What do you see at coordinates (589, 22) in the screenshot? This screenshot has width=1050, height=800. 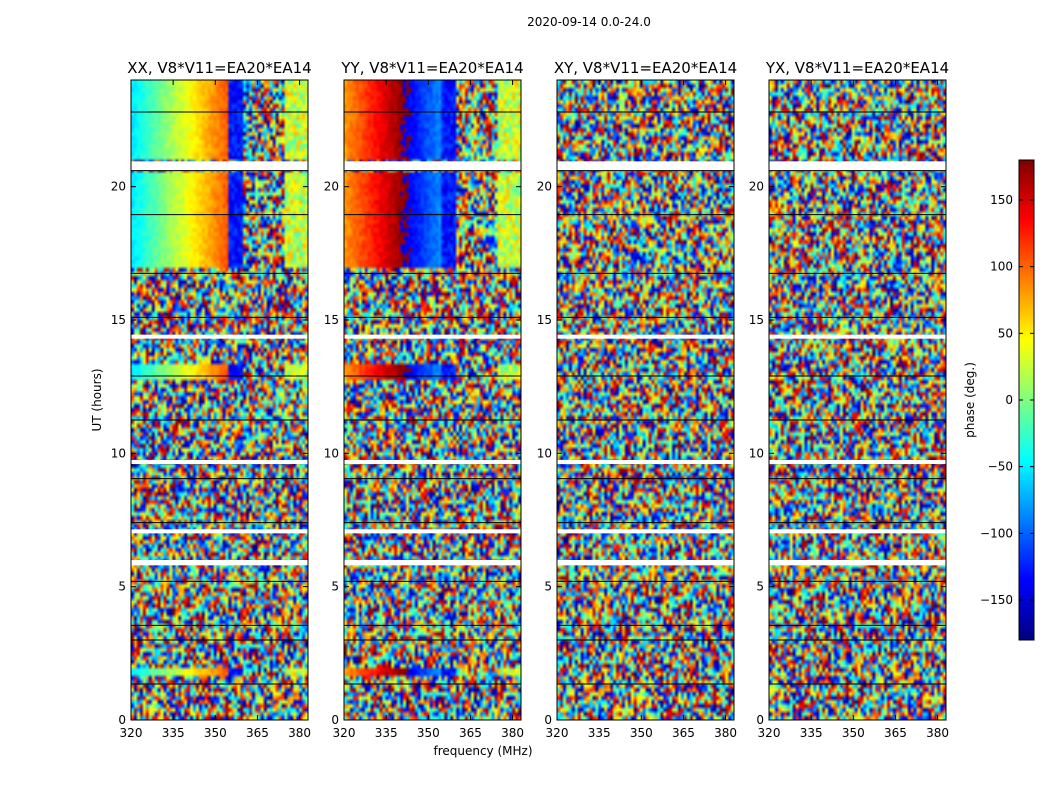 I see `figure-suptitle: 2020-09-14 0.0-24.0` at bounding box center [589, 22].